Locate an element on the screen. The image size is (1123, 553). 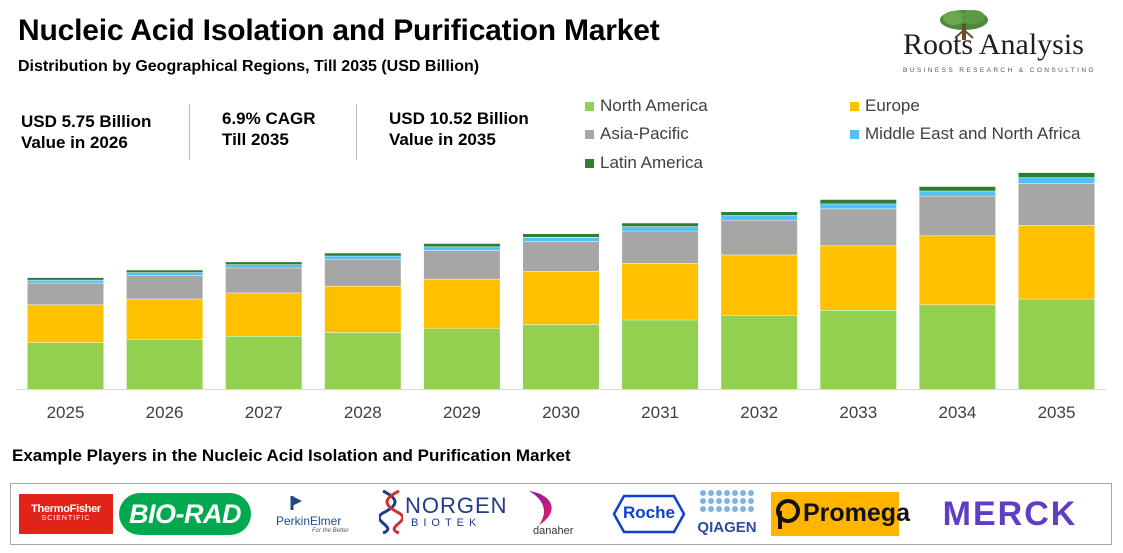
logo-norgen-line1: NORGEN is located at coordinates (456, 505).